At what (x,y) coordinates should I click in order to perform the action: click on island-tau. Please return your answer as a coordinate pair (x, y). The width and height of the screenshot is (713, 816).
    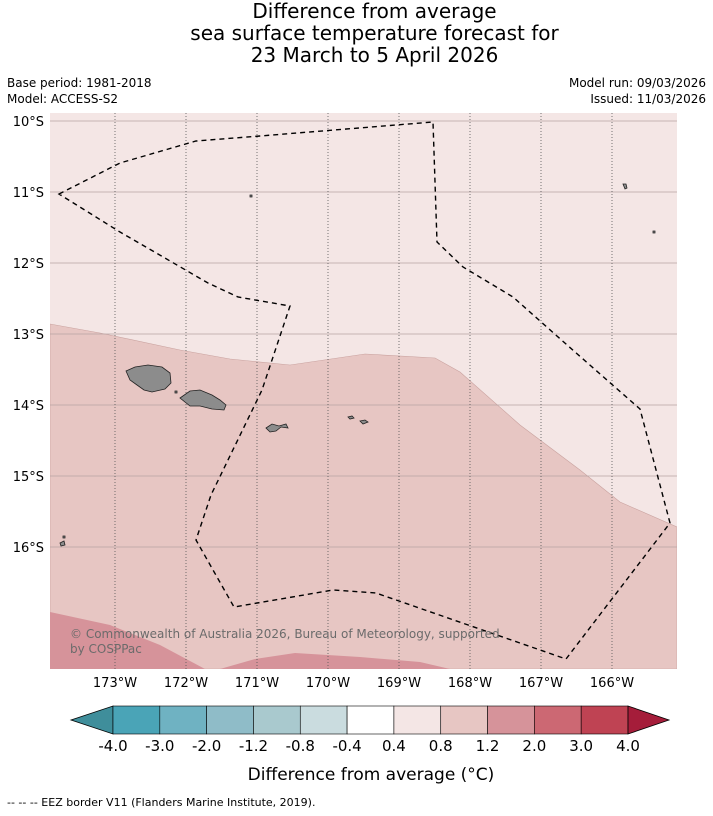
    Looking at the image, I should click on (364, 422).